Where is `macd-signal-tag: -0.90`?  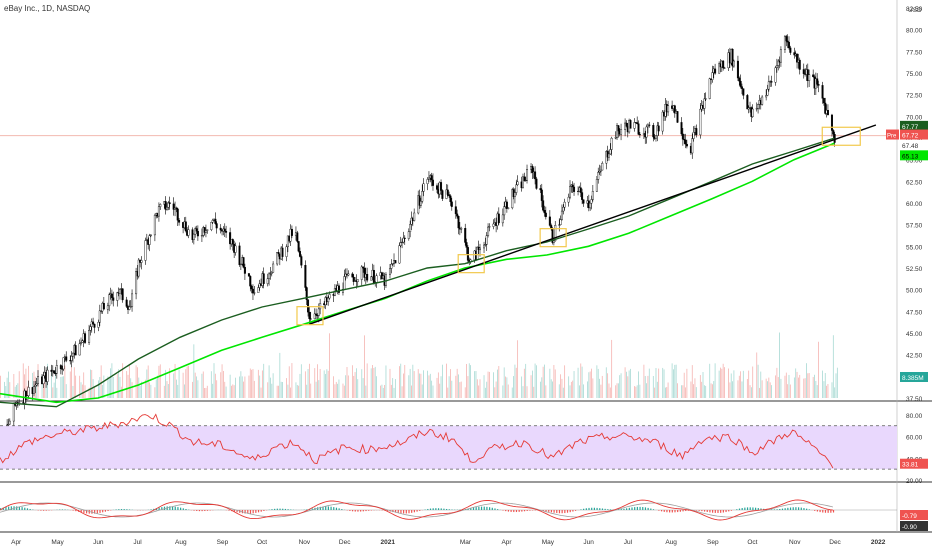 macd-signal-tag: -0.90 is located at coordinates (909, 527).